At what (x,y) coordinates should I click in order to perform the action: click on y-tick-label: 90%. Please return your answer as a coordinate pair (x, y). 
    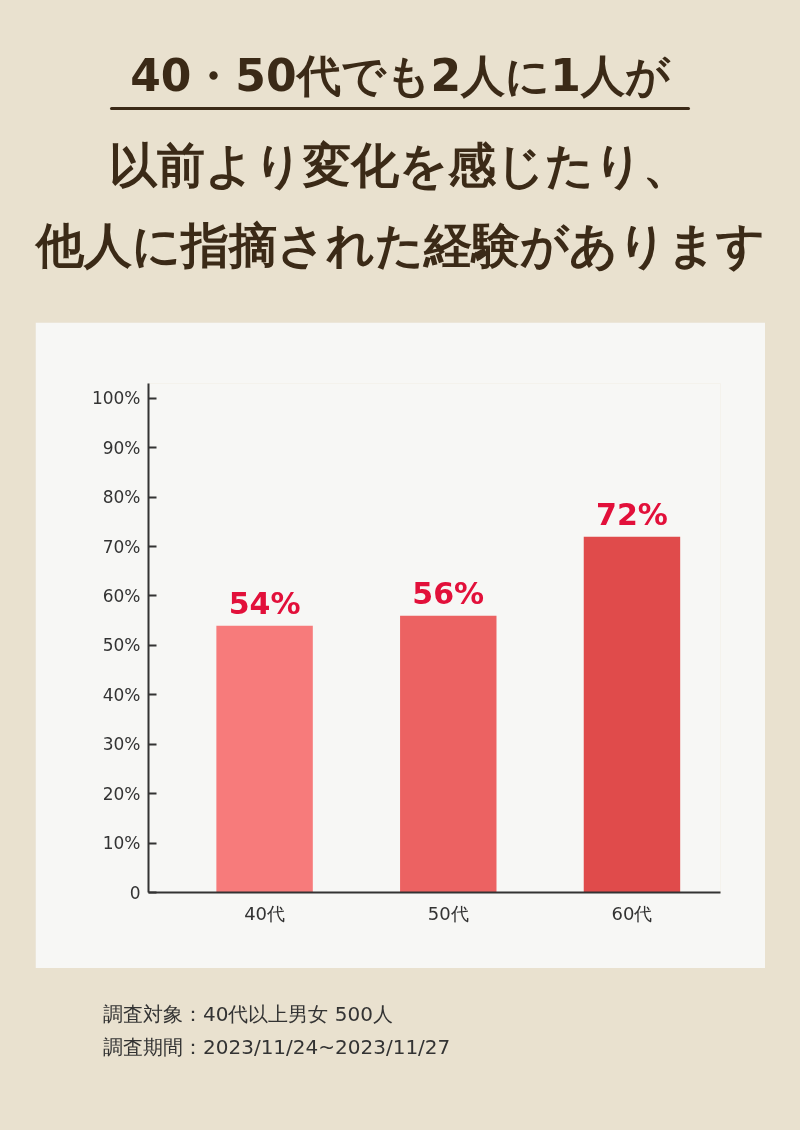
    Looking at the image, I should click on (121, 447).